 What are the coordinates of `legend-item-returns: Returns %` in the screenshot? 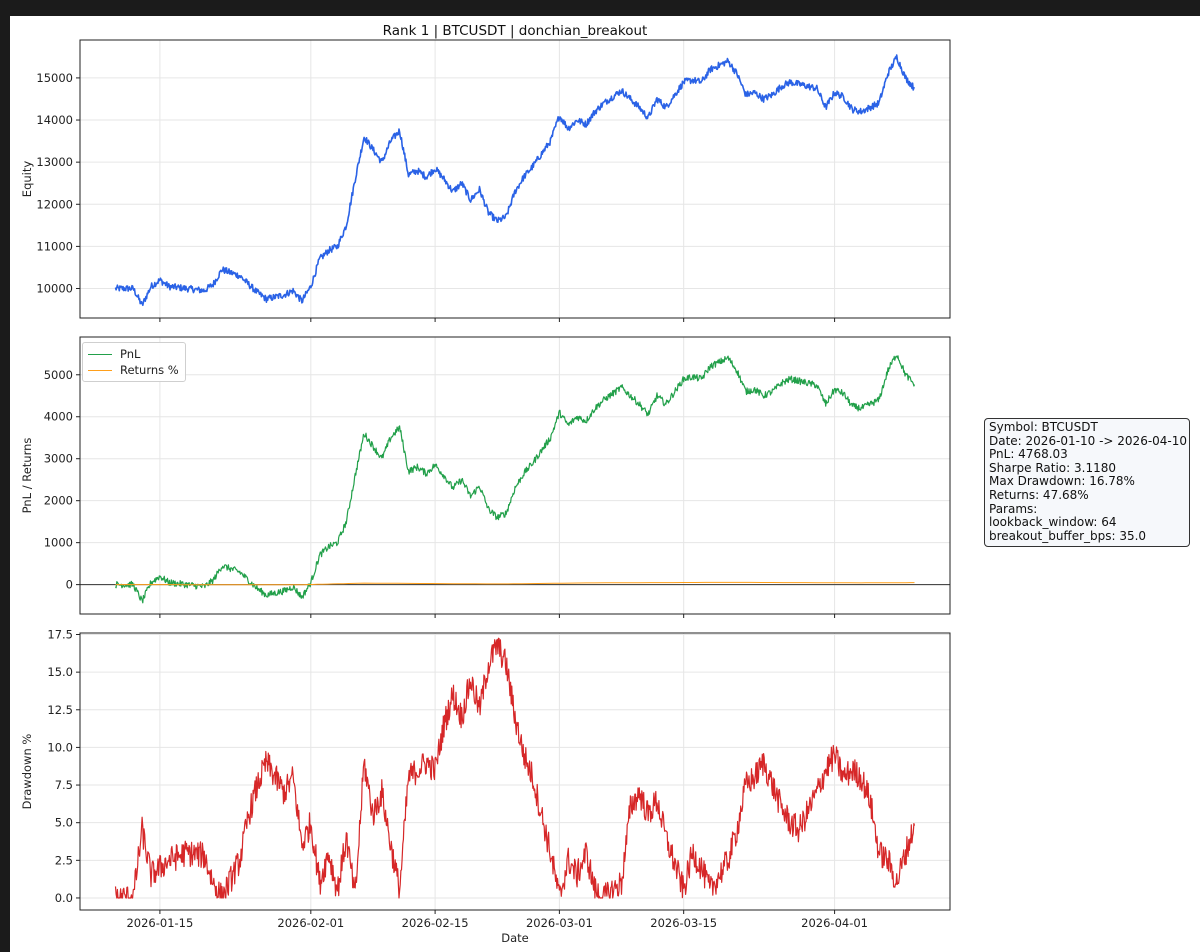 It's located at (133, 370).